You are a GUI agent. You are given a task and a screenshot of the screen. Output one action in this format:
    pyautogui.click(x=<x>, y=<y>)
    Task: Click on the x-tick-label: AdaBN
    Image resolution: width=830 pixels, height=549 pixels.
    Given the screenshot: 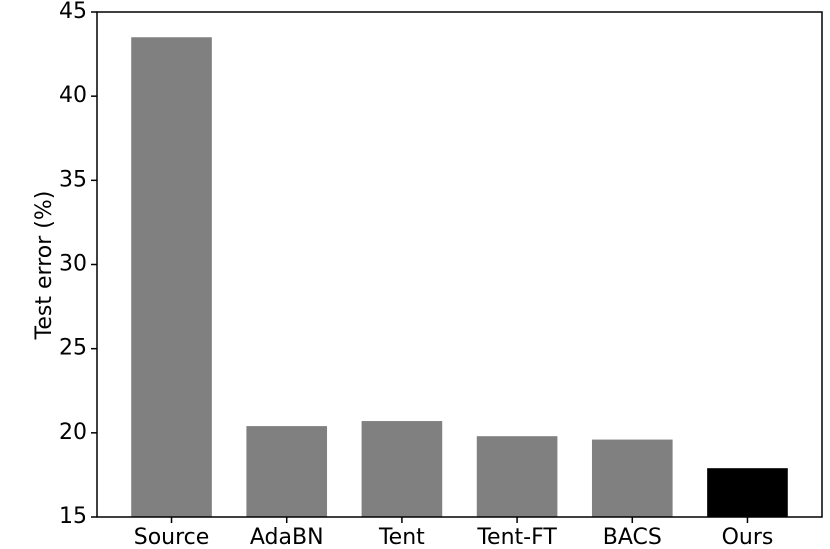 What is the action you would take?
    pyautogui.click(x=287, y=537)
    